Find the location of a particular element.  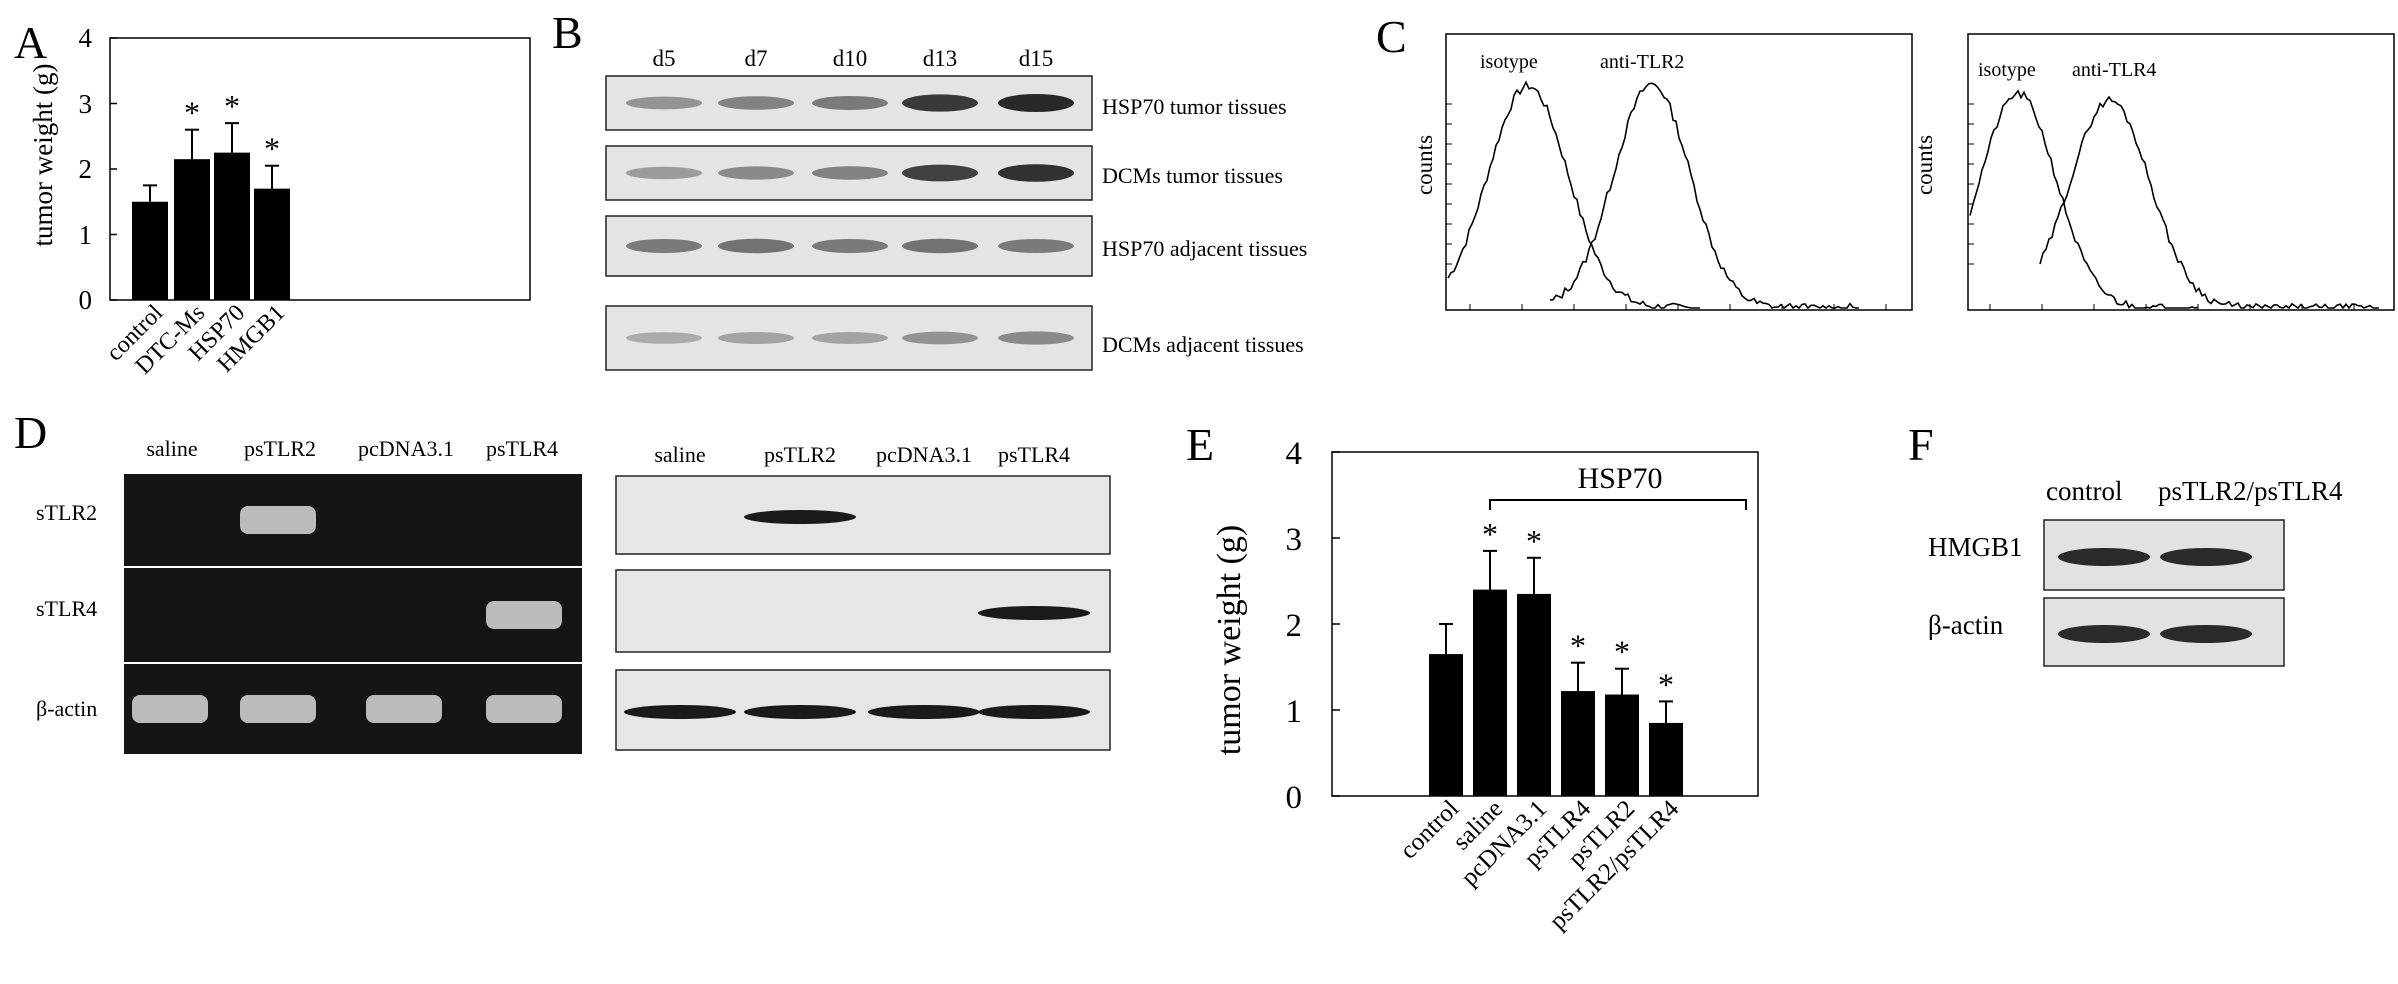

day-label: d13 is located at coordinates (940, 58).